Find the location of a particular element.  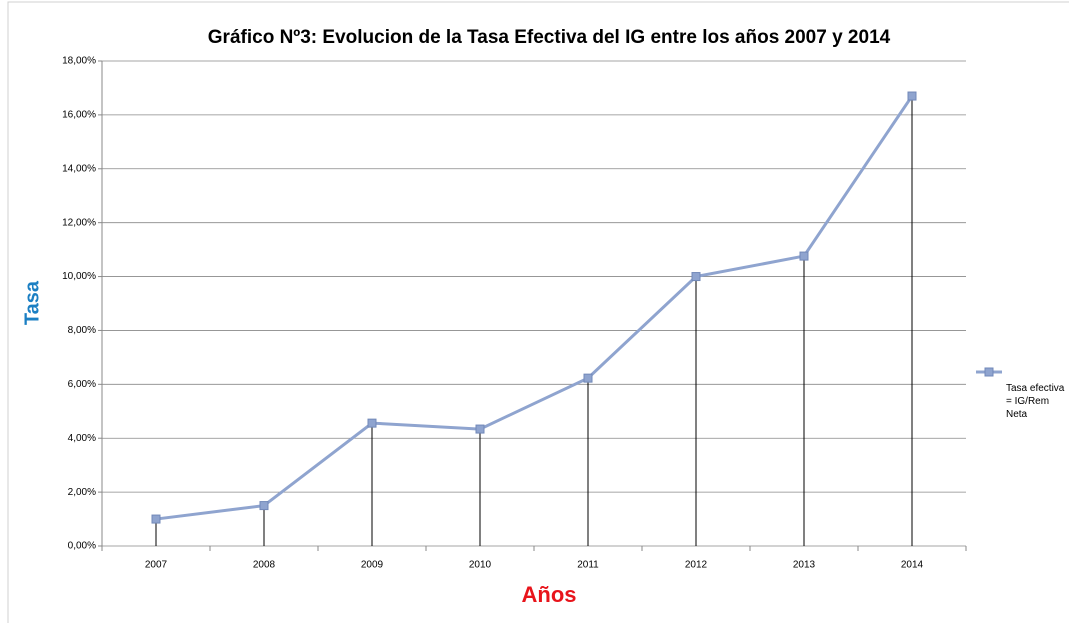

y-tick-label: 6,00% is located at coordinates (82, 384).